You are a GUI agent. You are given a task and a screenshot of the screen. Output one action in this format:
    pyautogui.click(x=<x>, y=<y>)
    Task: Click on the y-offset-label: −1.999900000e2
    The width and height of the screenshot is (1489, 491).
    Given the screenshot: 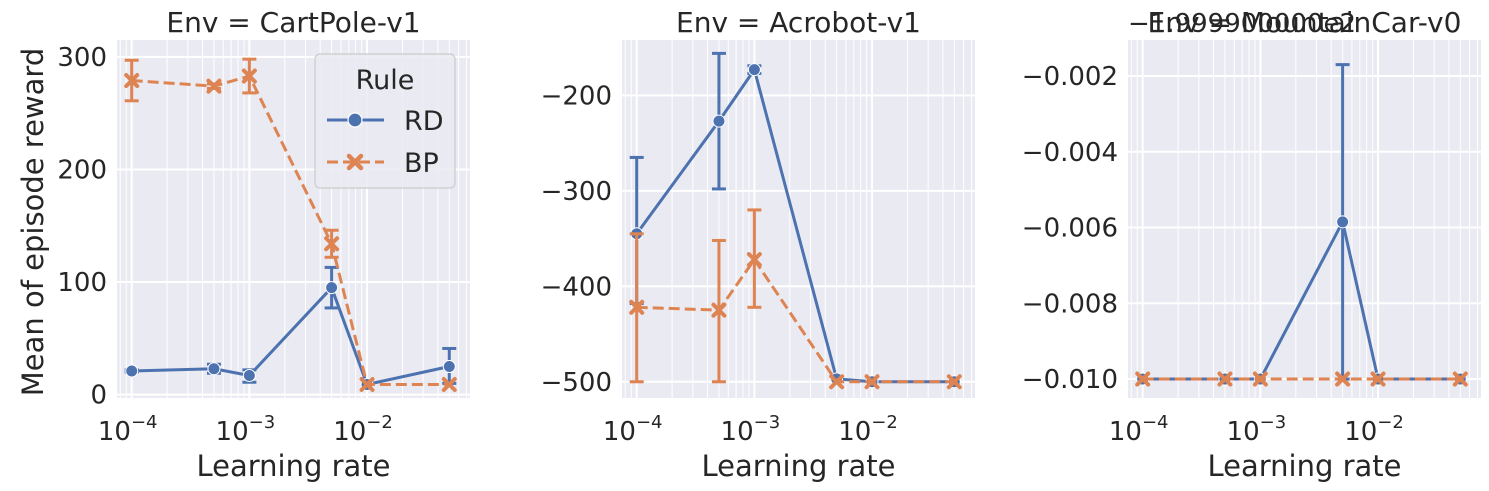 What is the action you would take?
    pyautogui.click(x=1242, y=24)
    